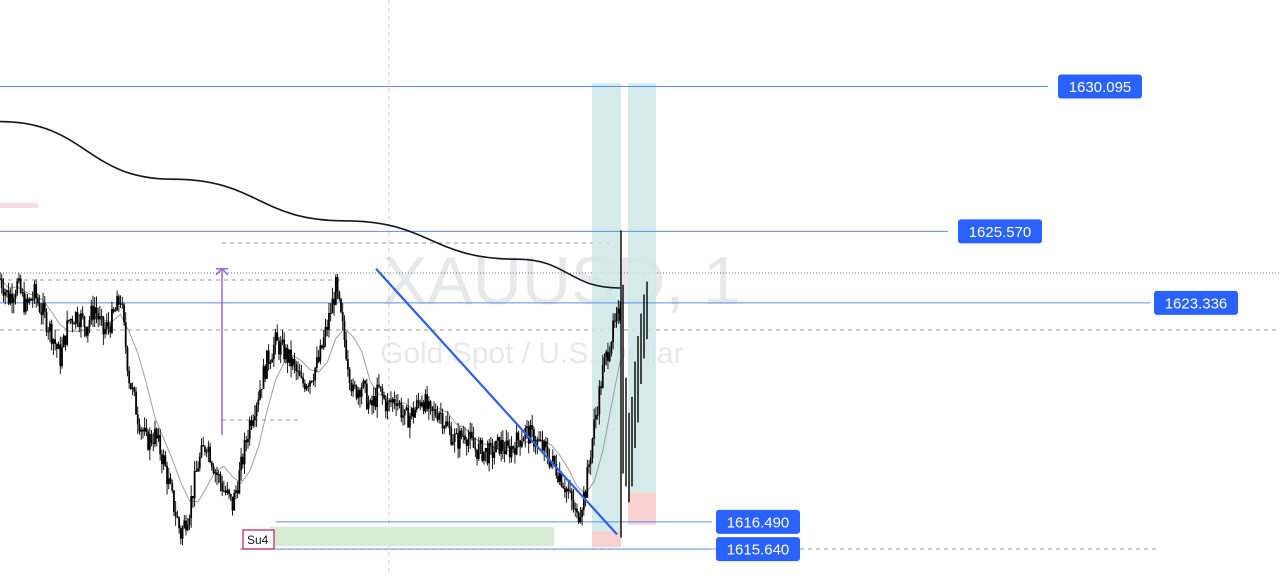  Describe the element at coordinates (310, 204) in the screenshot. I see `moving-average-long` at that location.